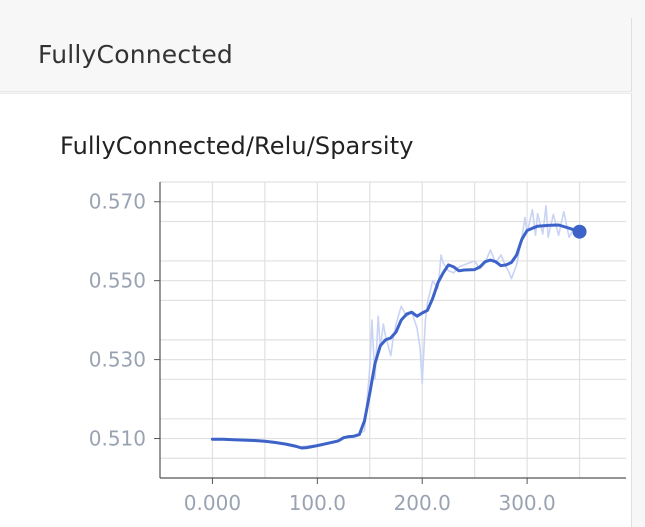  Describe the element at coordinates (117, 202) in the screenshot. I see `y-tick-label: 0.570` at that location.